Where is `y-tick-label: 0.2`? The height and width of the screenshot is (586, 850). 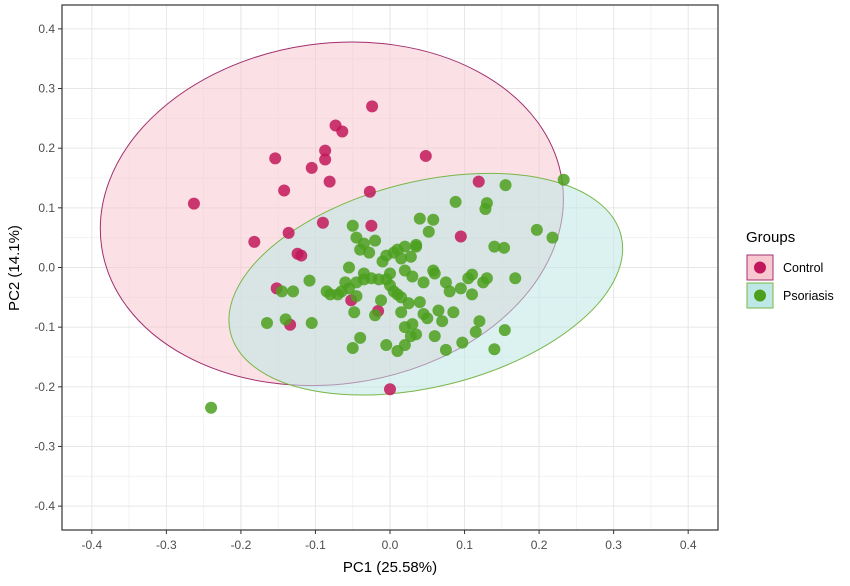 y-tick-label: 0.2 is located at coordinates (46, 148).